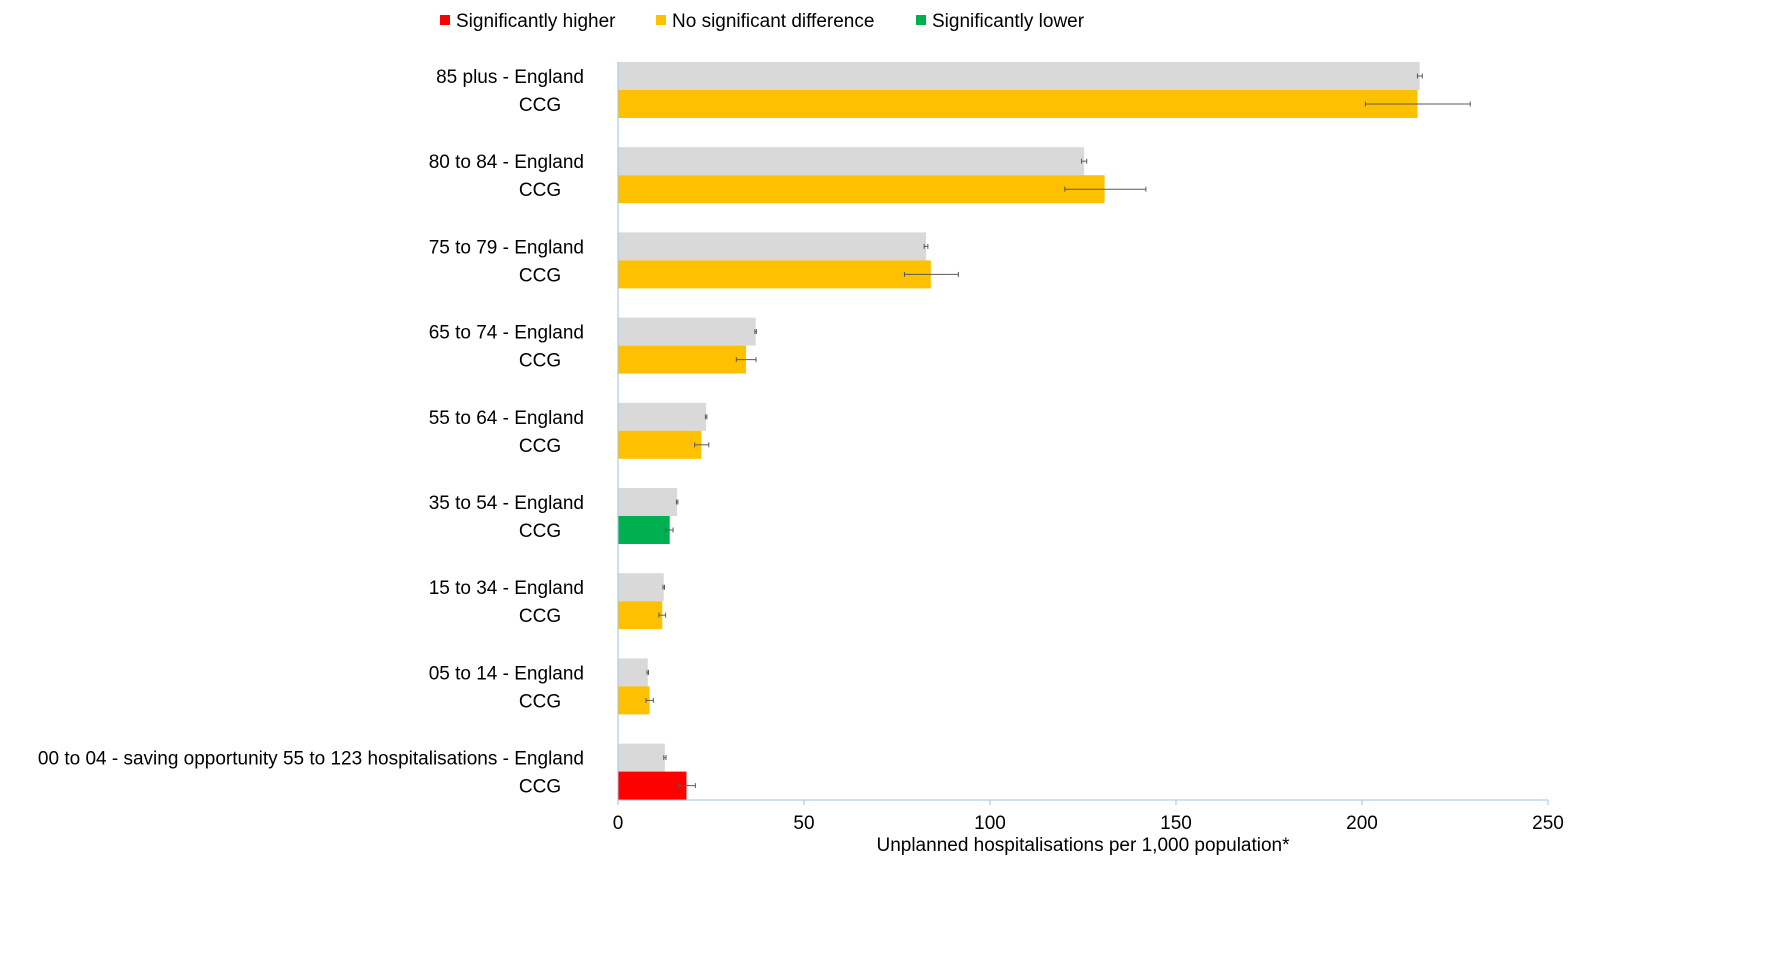  What do you see at coordinates (536, 21) in the screenshot?
I see `legend-label: Significantly higher` at bounding box center [536, 21].